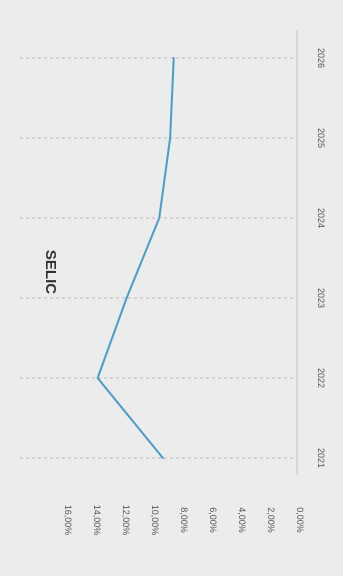  I want to click on y-tick-label: 12,00%, so click(126, 520).